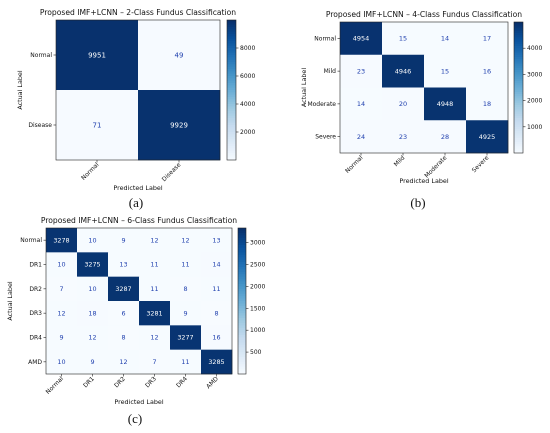 Image resolution: width=550 pixels, height=433 pixels. I want to click on cell-value-label: 17, so click(487, 39).